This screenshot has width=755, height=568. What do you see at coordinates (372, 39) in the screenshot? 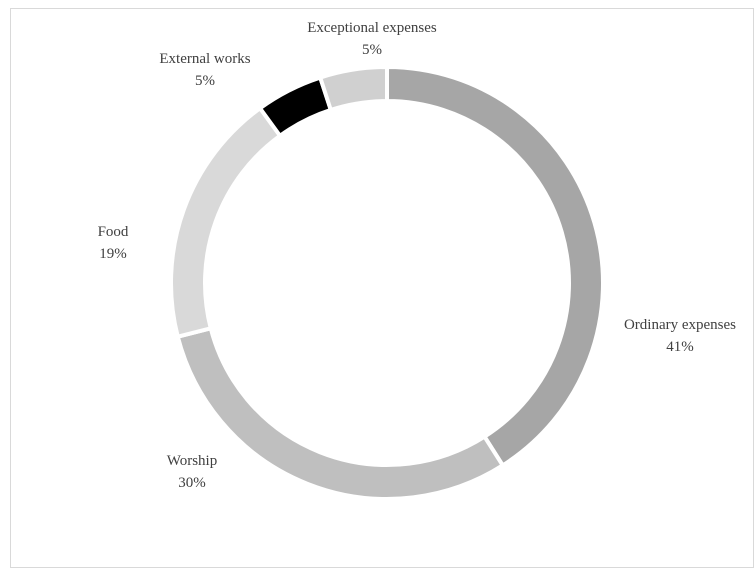
I see `label-group-exceptional-expenses: Exceptional expenses 5%` at bounding box center [372, 39].